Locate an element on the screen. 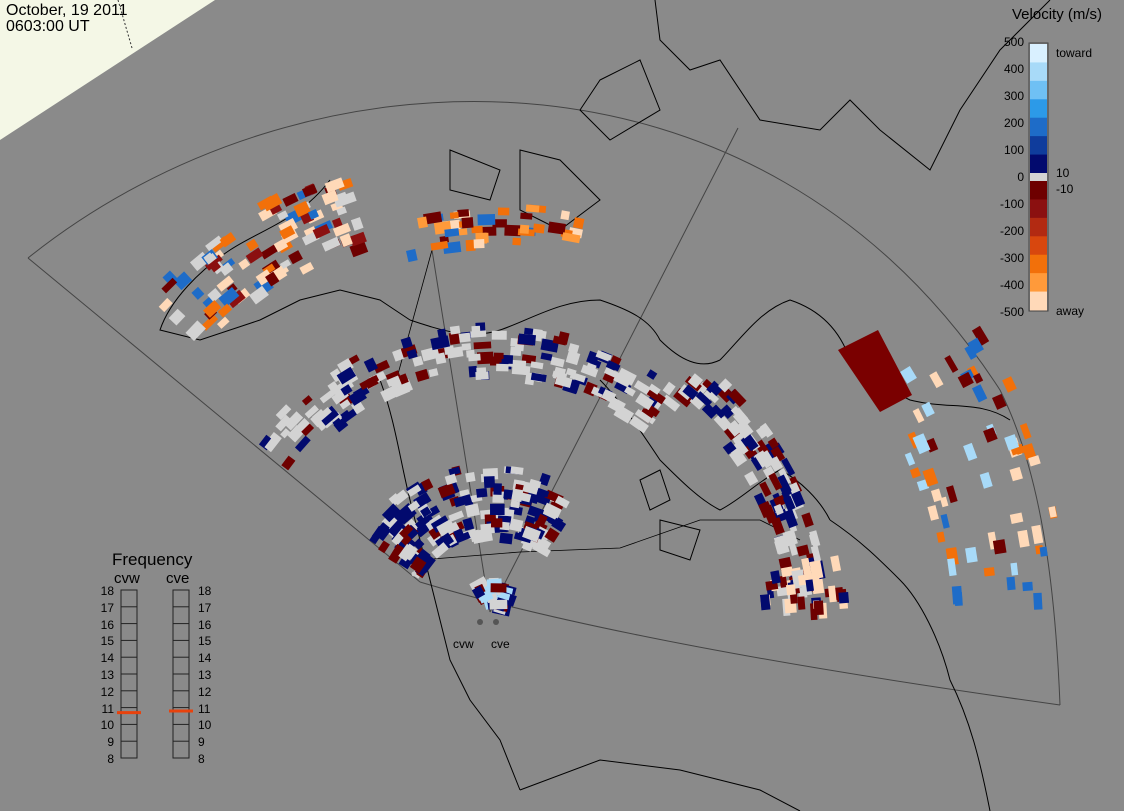  colorbar-tick: -300 is located at coordinates (1012, 258).